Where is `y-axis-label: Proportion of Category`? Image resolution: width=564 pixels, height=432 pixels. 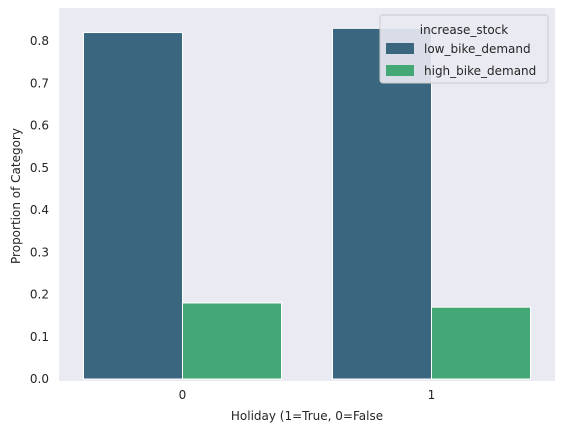 y-axis-label: Proportion of Category is located at coordinates (16, 196).